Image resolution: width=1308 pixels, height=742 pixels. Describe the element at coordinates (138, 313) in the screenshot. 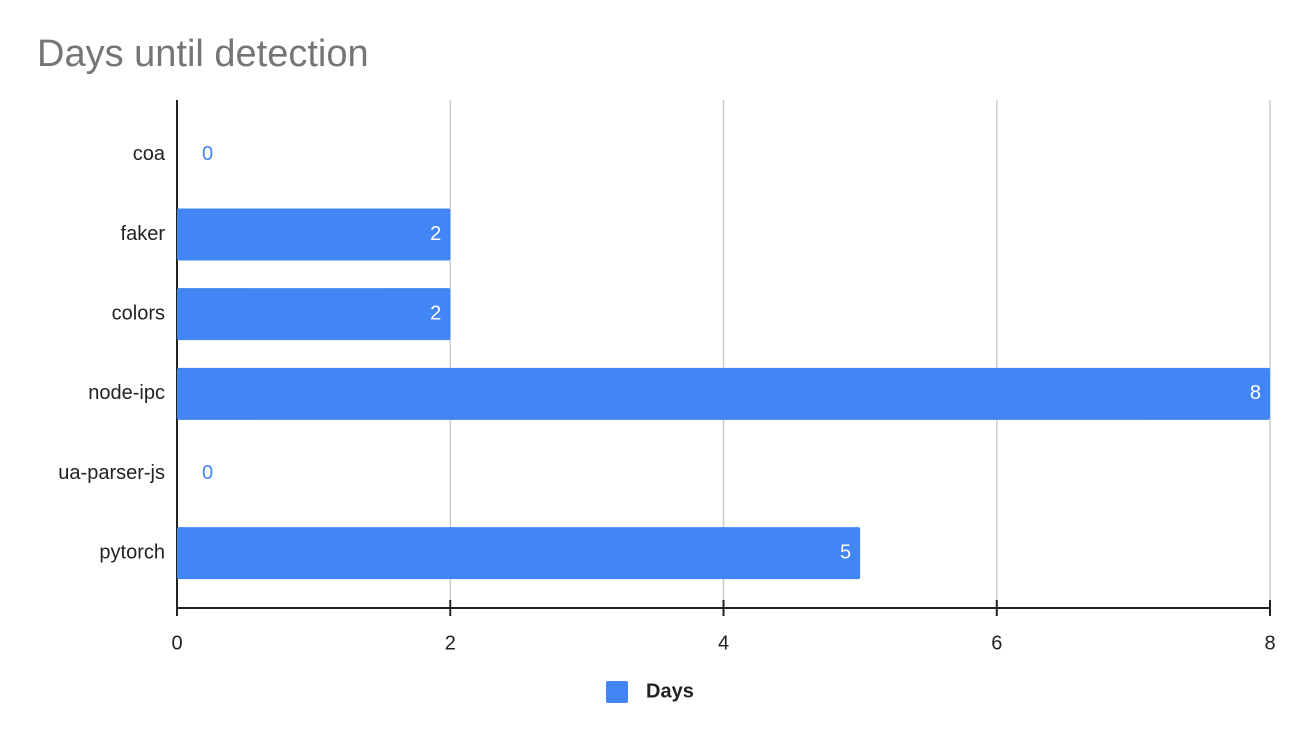

I see `y-tick-label: colors` at that location.